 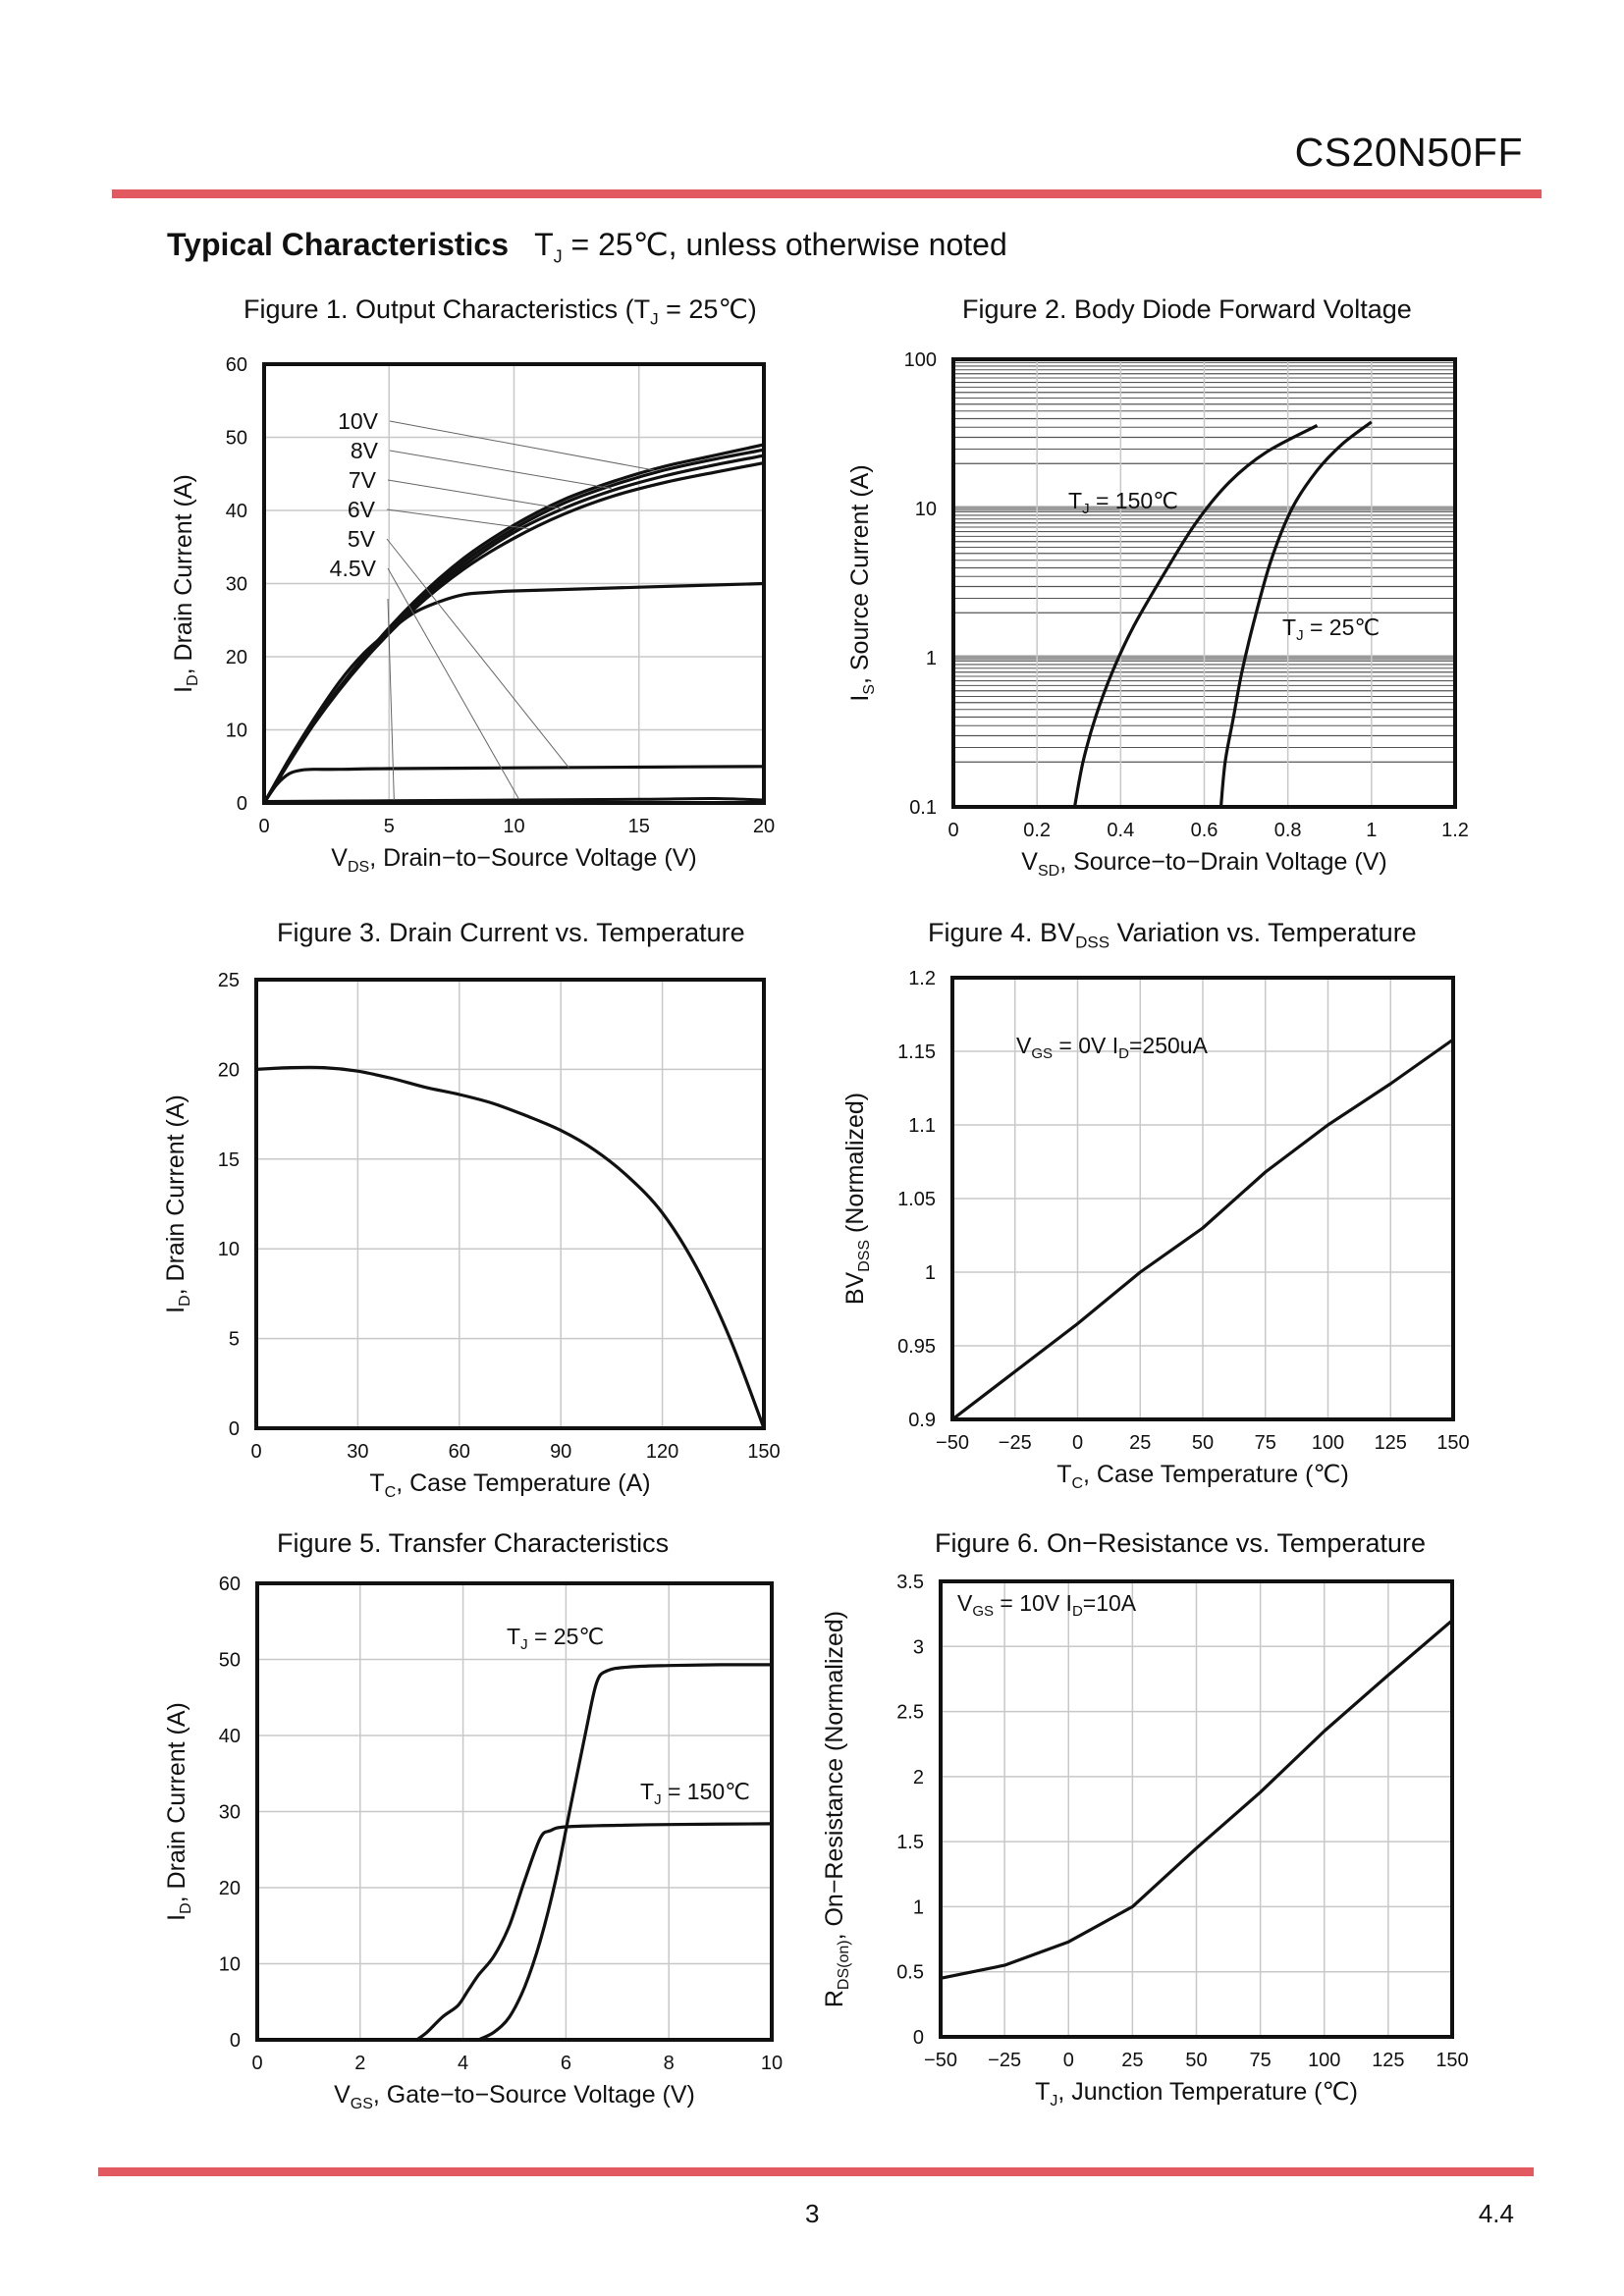 What do you see at coordinates (357, 1452) in the screenshot?
I see `fig3-xtick-label: 30` at bounding box center [357, 1452].